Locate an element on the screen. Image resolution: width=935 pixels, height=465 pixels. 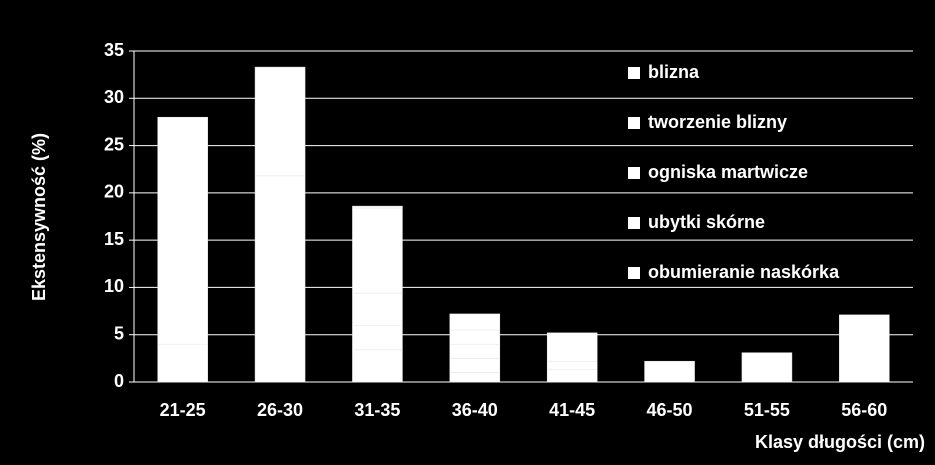
x-axis-label: Klasy długości (cm) is located at coordinates (840, 442).